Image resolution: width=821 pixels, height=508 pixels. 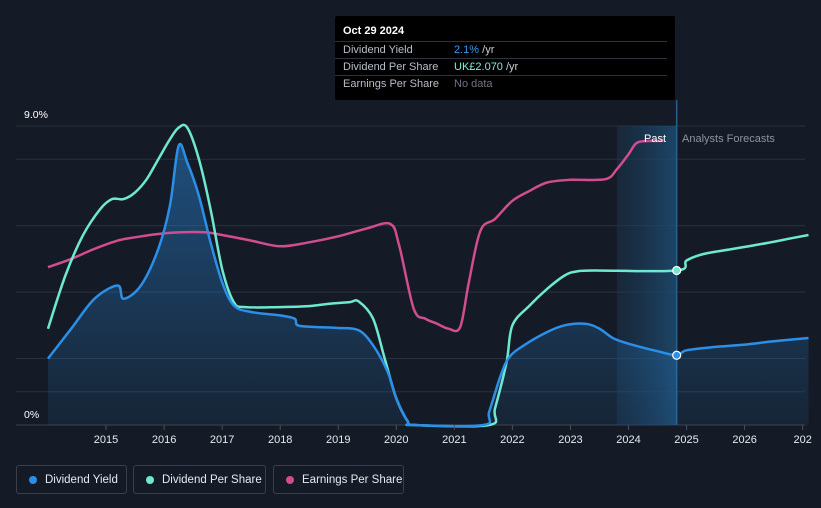 What do you see at coordinates (501, 50) in the screenshot?
I see `tooltip-row-dividend-yield: Dividend Yield 2.1% /yr` at bounding box center [501, 50].